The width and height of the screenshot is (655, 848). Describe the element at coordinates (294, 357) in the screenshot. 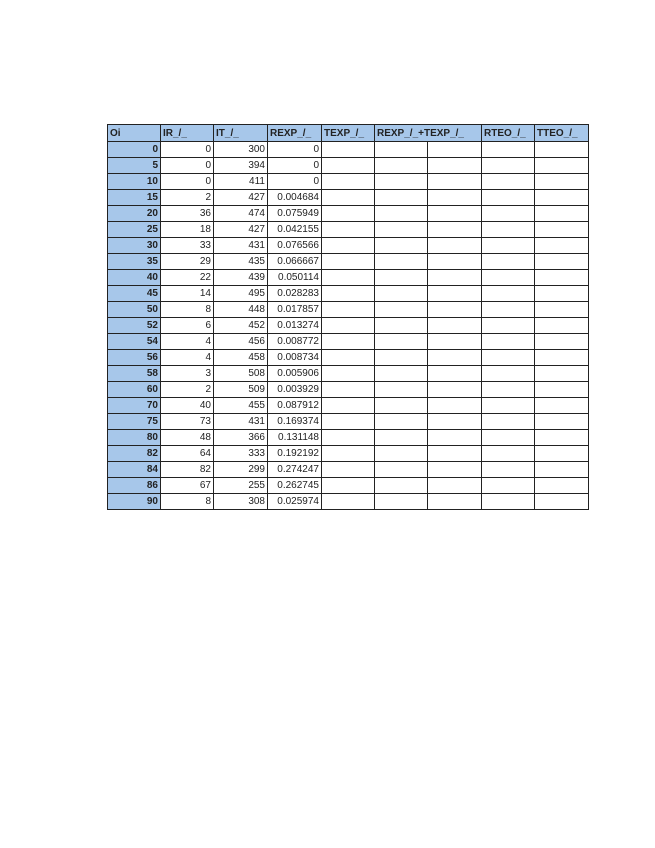

I see `table-cell: 0.008734` at that location.